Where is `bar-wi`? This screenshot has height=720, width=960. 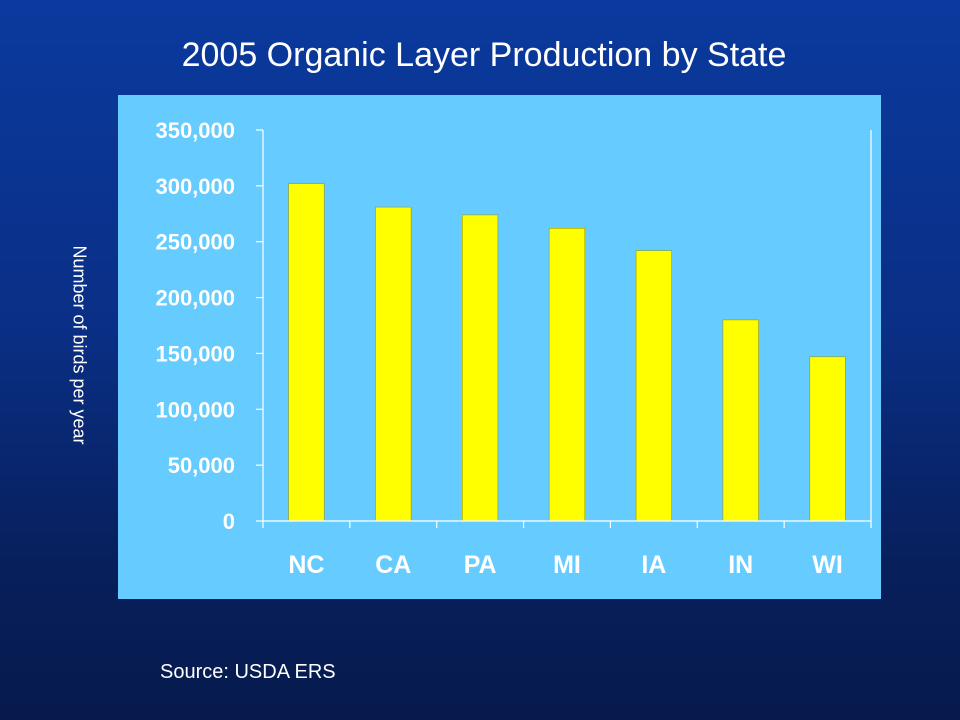
bar-wi is located at coordinates (827, 439).